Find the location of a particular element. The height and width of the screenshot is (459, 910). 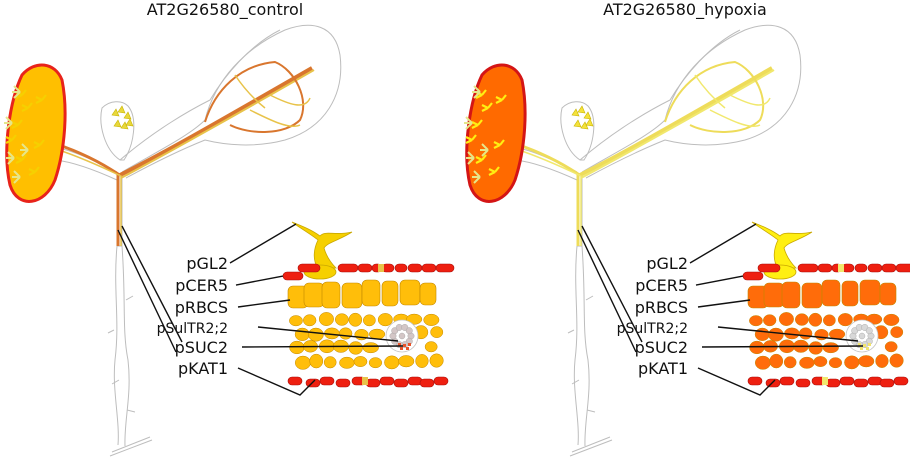

bud-outline is located at coordinates (117, 131).